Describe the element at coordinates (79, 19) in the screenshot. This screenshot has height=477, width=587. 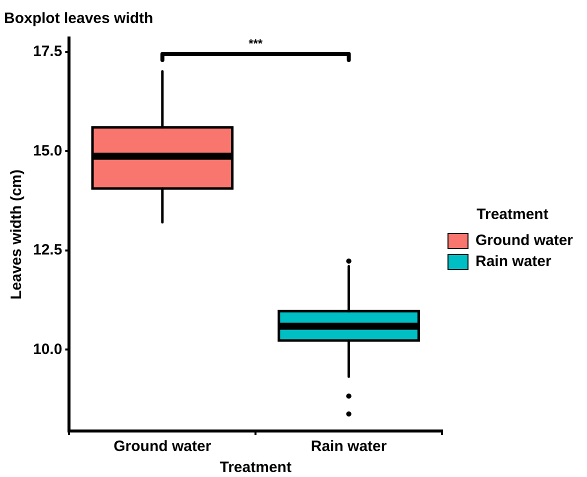
I see `chart-title: Boxplot leaves width` at that location.